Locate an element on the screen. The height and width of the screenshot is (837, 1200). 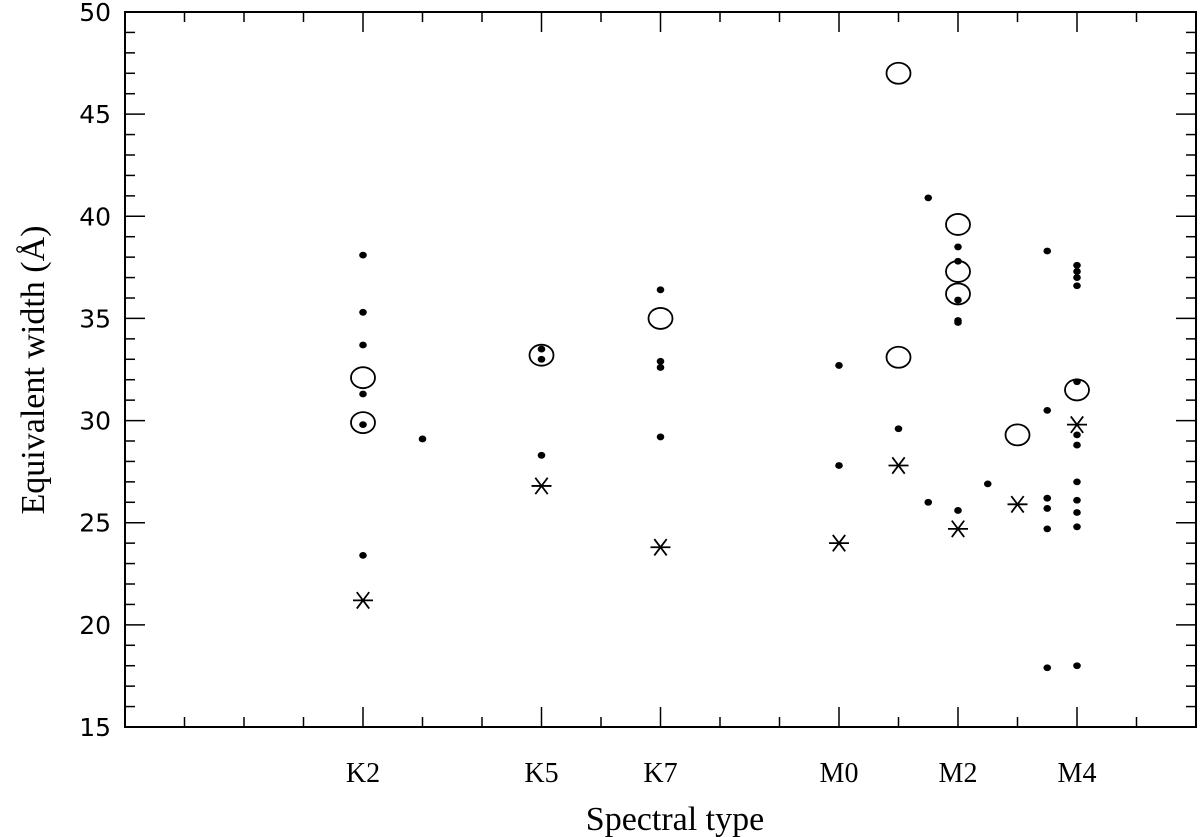
y-tick-label: 15 is located at coordinates (95, 727).